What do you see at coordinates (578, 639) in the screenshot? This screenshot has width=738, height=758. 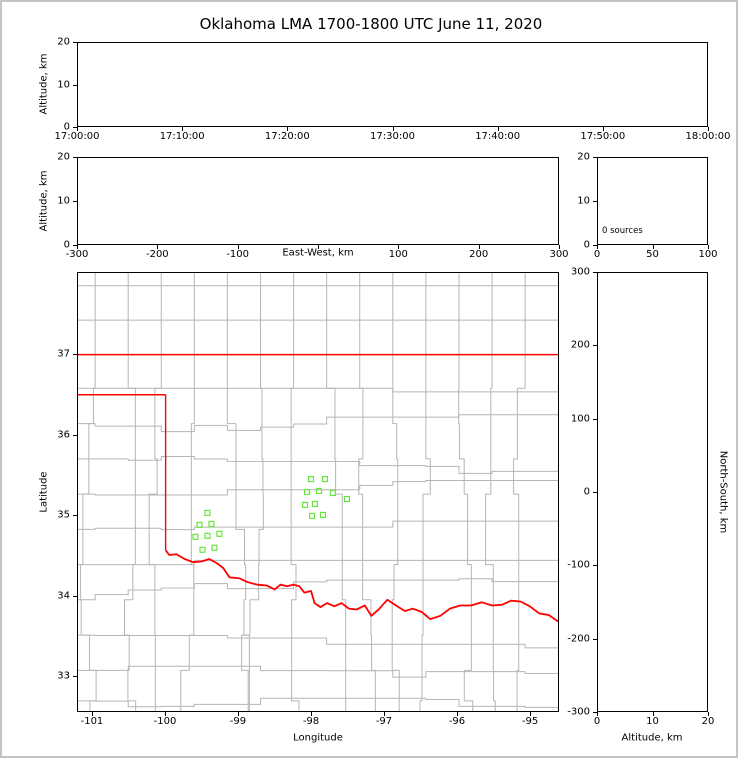 I see `y-tick-label: -200` at bounding box center [578, 639].